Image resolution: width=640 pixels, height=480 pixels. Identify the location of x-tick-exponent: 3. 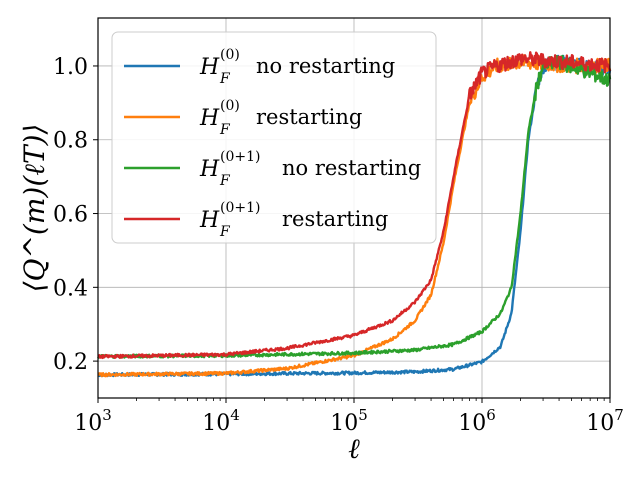
(107, 415).